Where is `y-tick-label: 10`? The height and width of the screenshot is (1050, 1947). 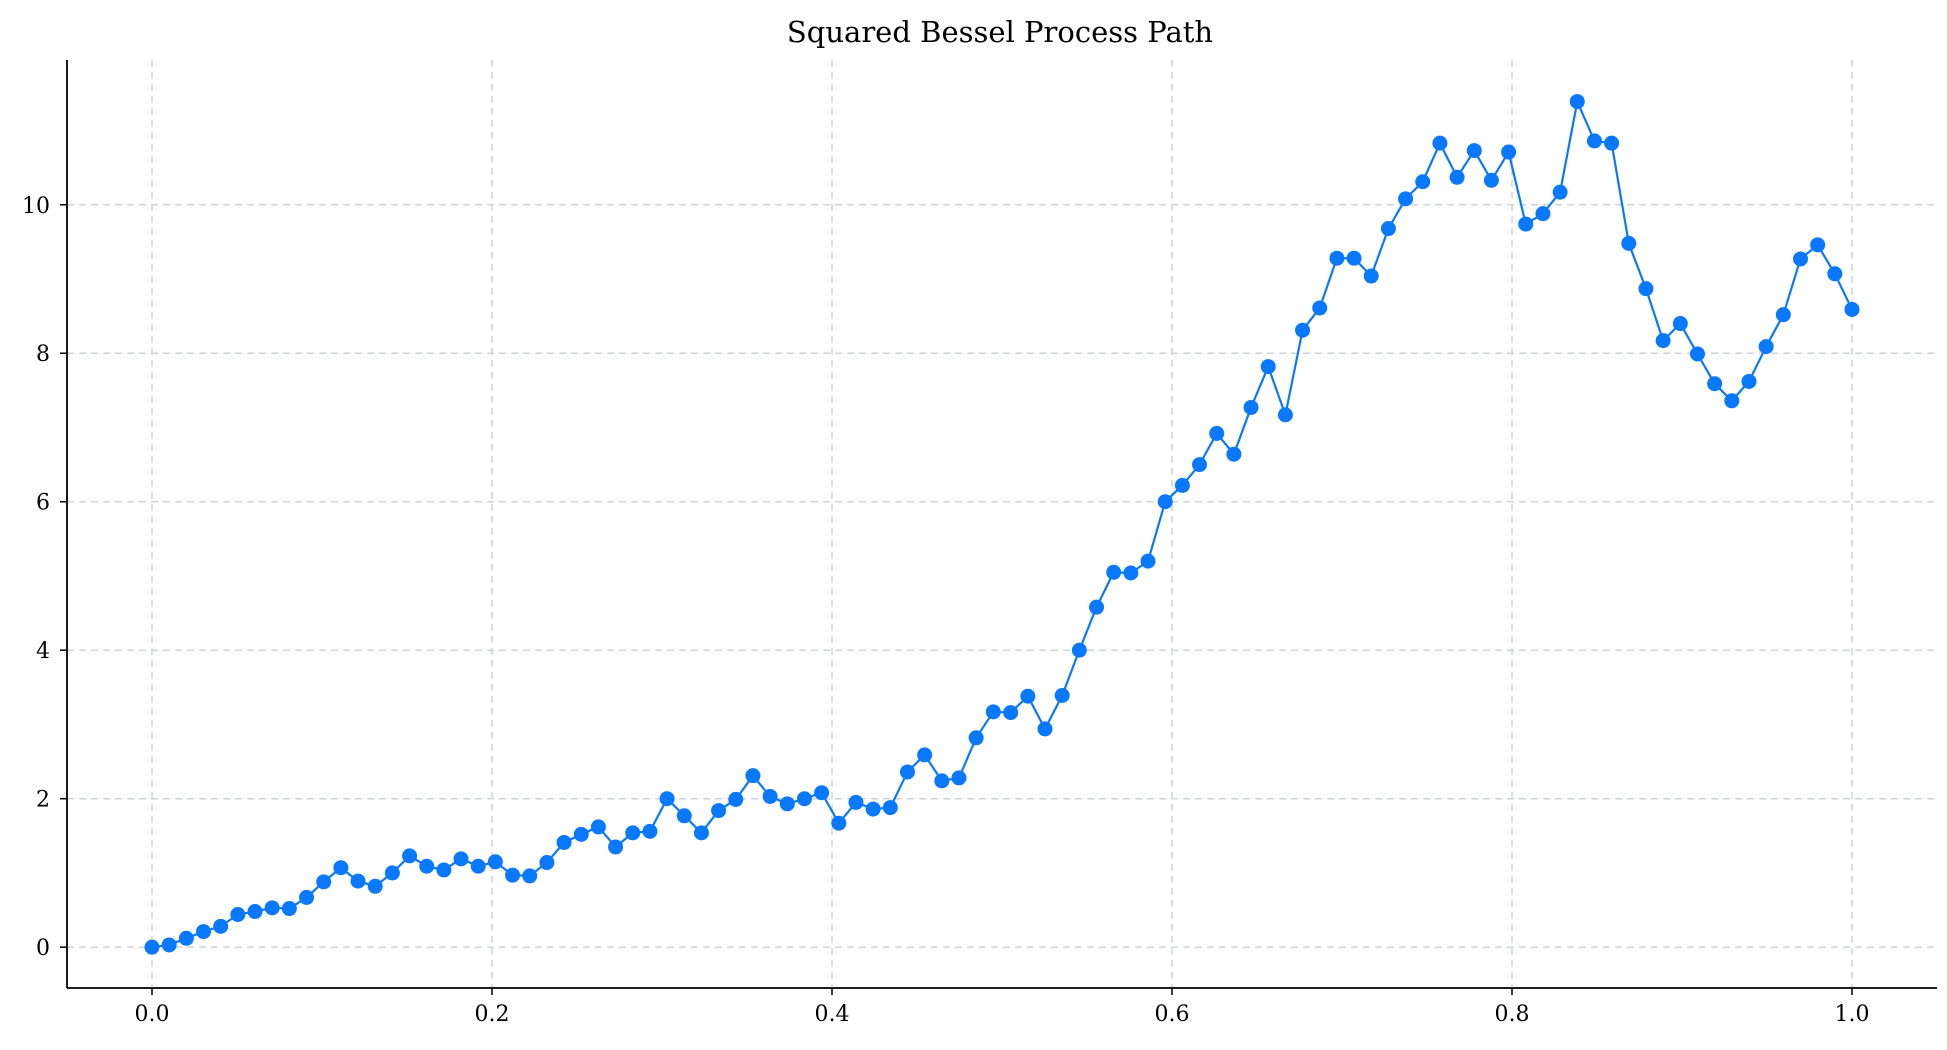
y-tick-label: 10 is located at coordinates (36, 206).